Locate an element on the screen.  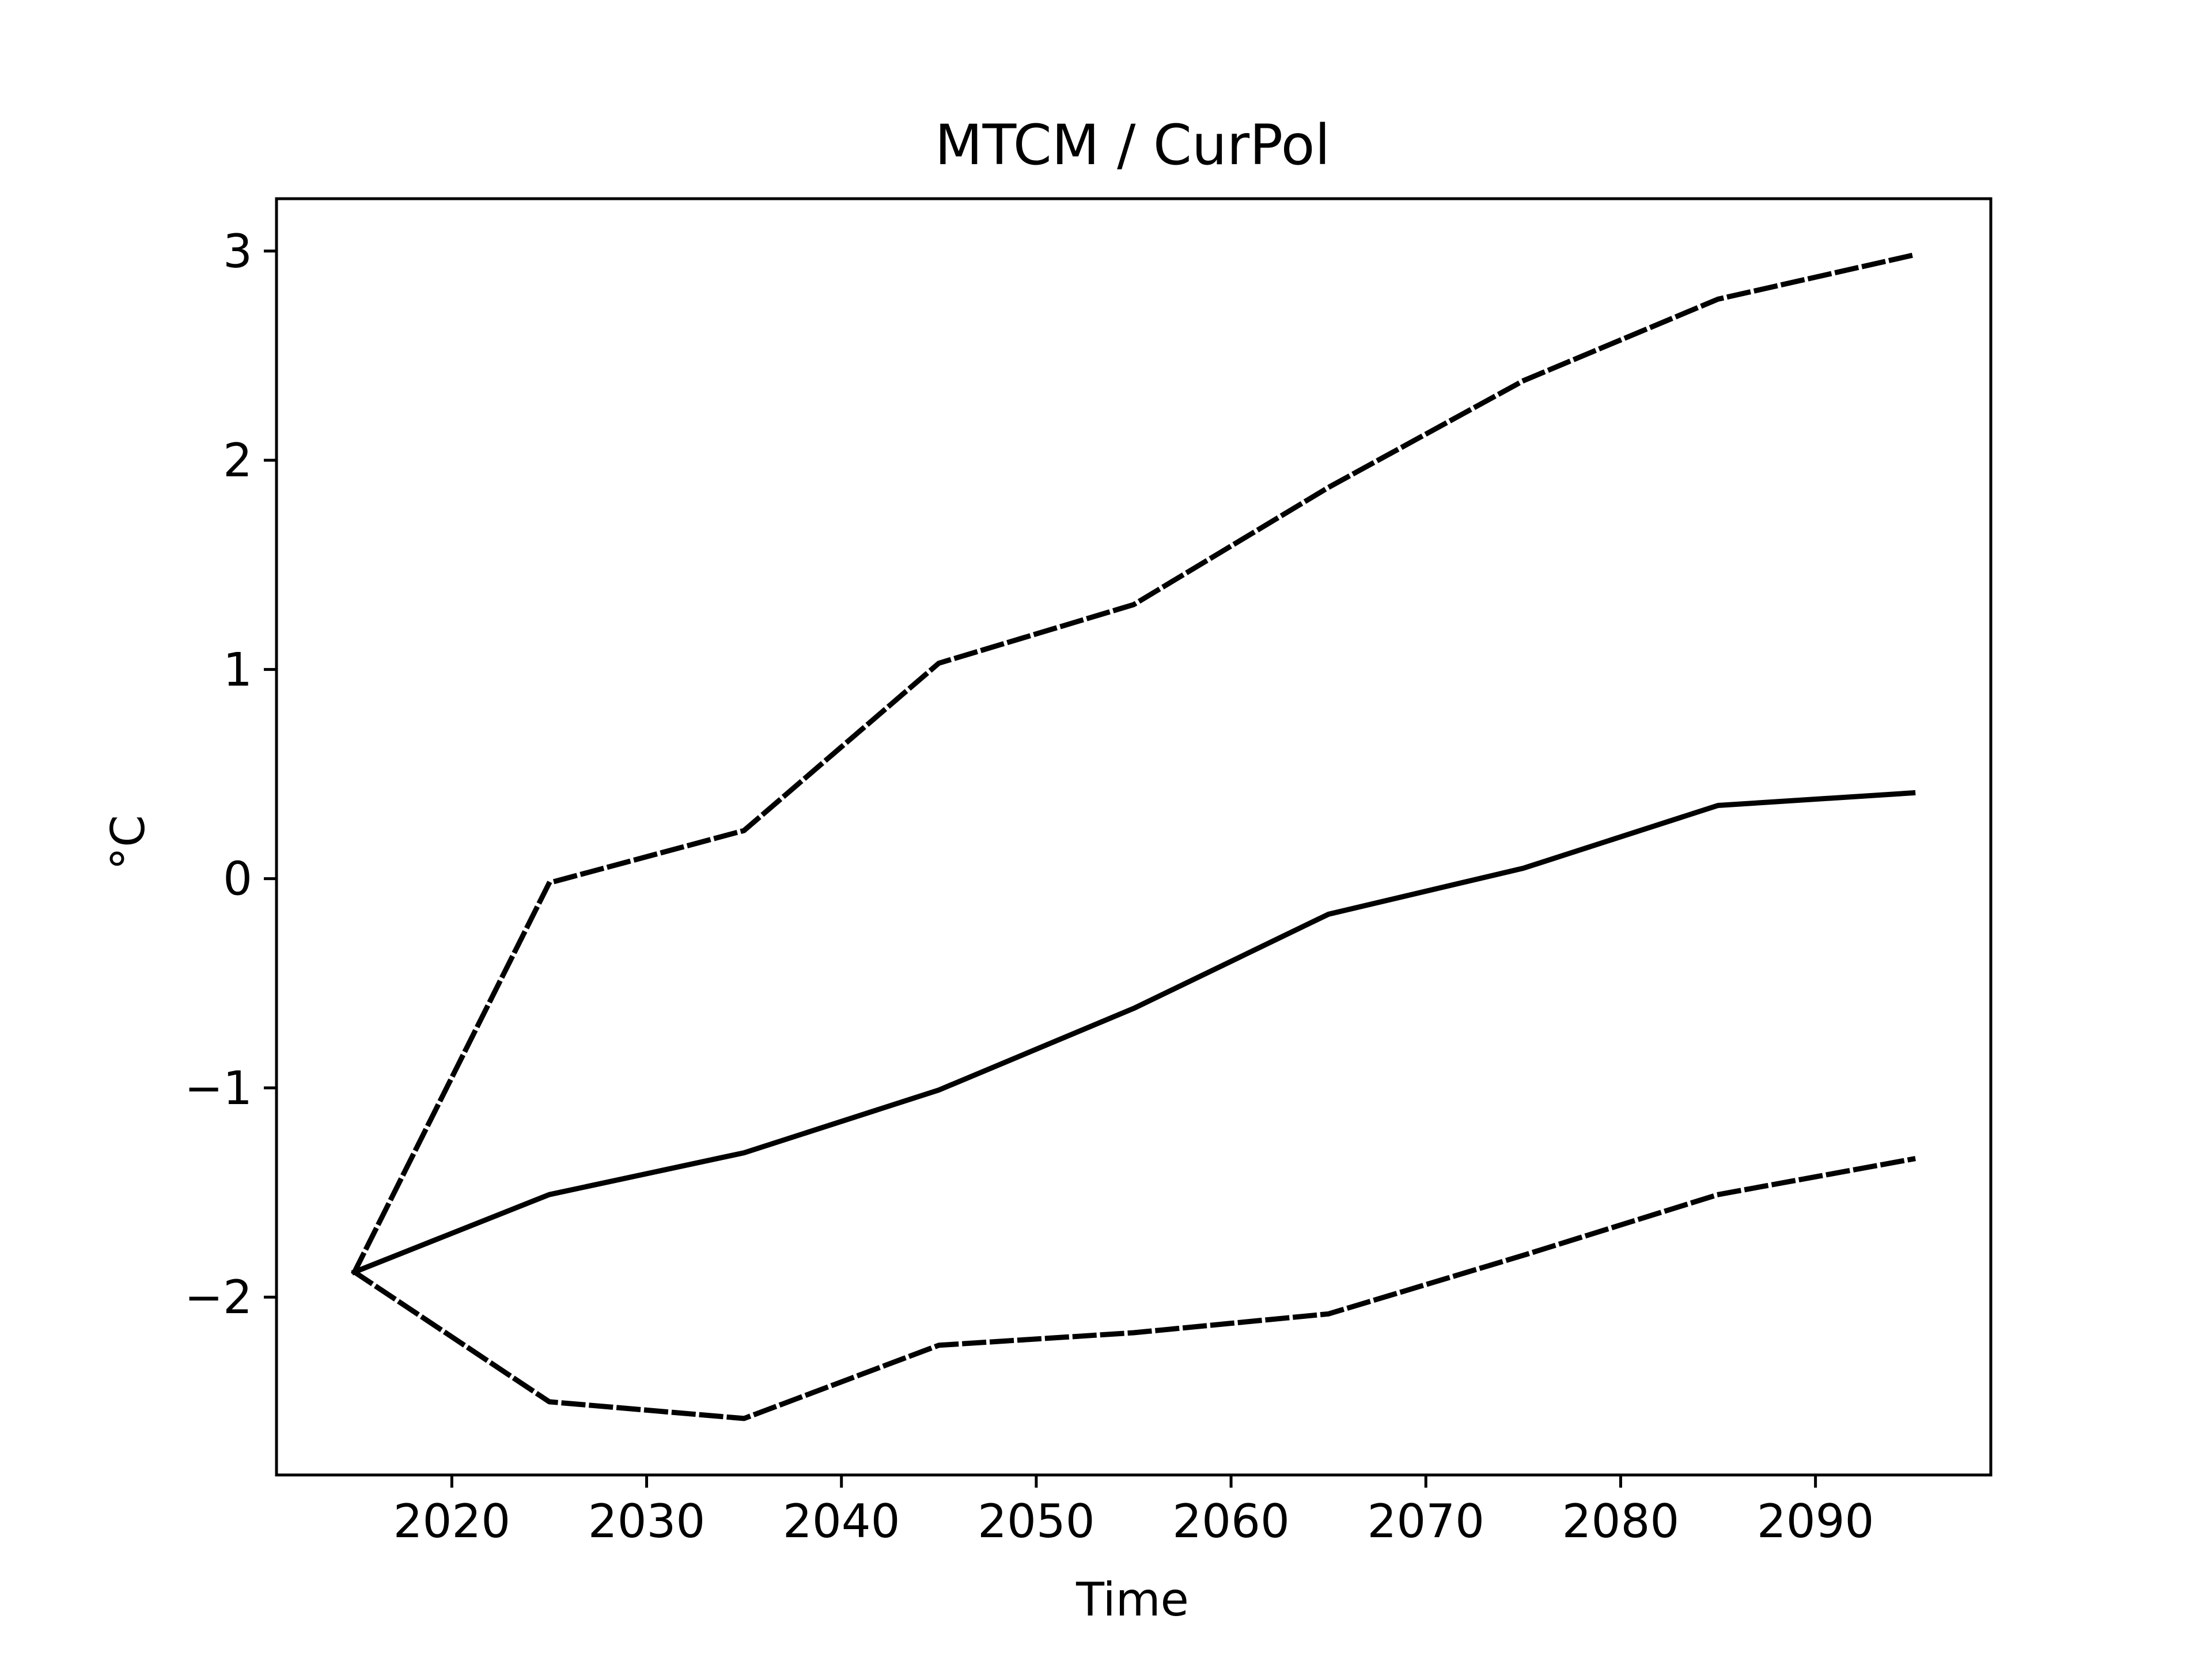
series-line-lower is located at coordinates (1133, 1288).